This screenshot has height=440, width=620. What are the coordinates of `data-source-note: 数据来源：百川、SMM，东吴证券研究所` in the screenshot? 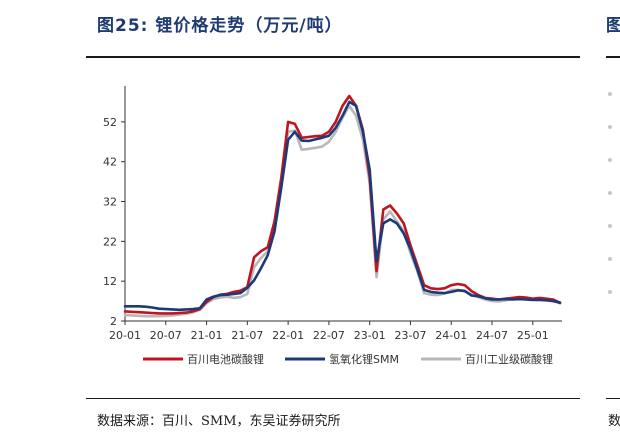 It's located at (219, 421).